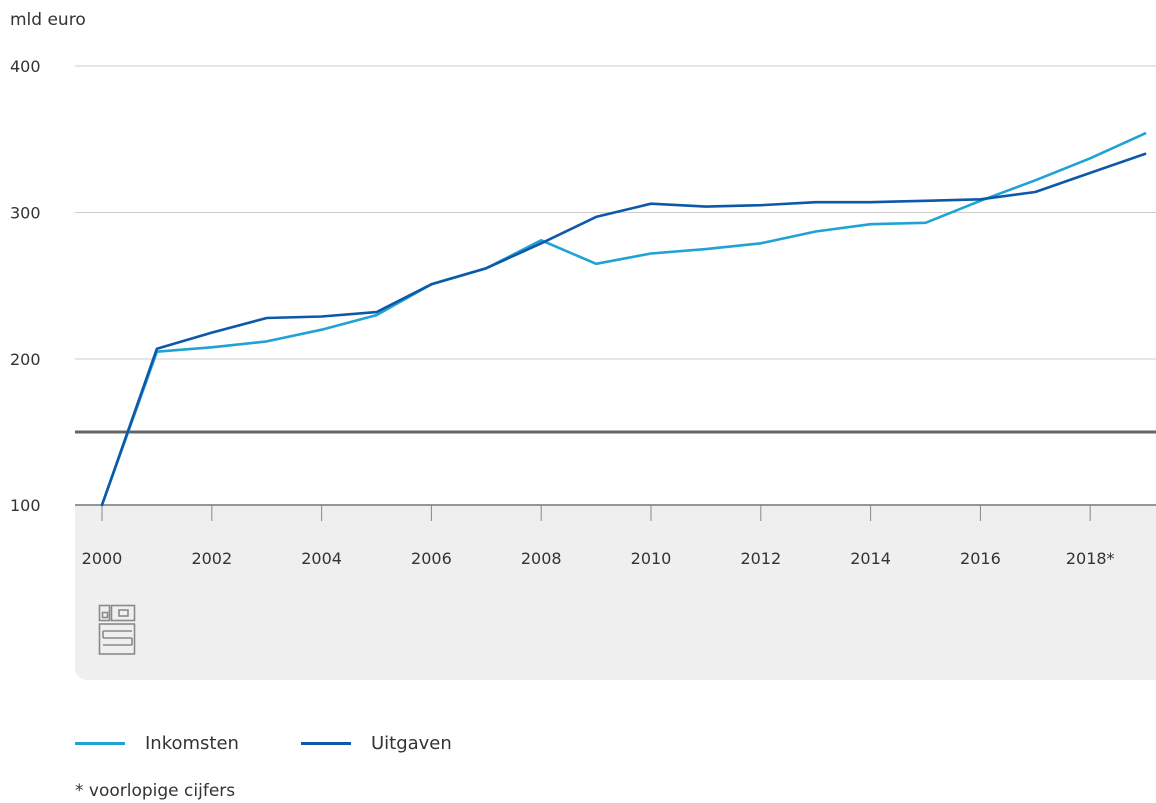 This screenshot has height=803, width=1156. What do you see at coordinates (25, 66) in the screenshot?
I see `y-tick-label-400: 400` at bounding box center [25, 66].